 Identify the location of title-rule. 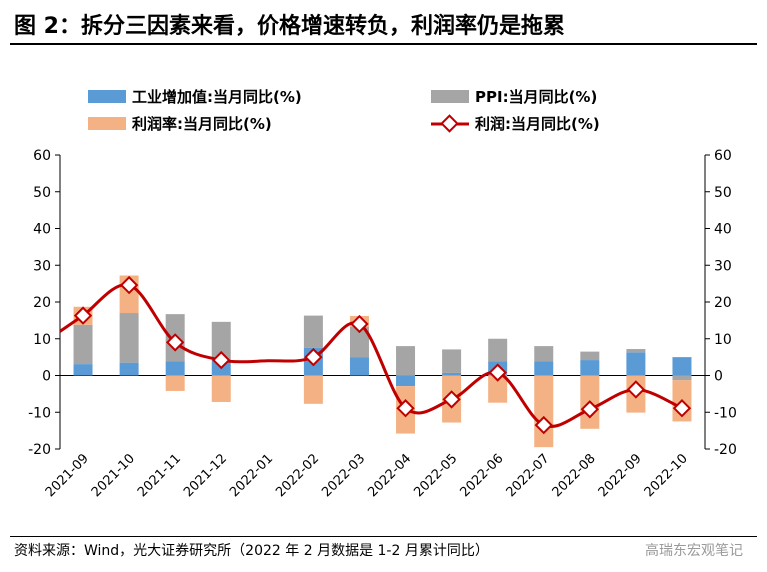
(383, 44).